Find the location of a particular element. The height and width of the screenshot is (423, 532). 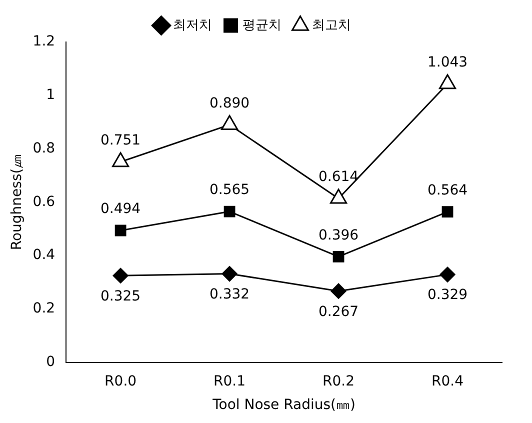

y-tick-label: 0.6 is located at coordinates (44, 202).